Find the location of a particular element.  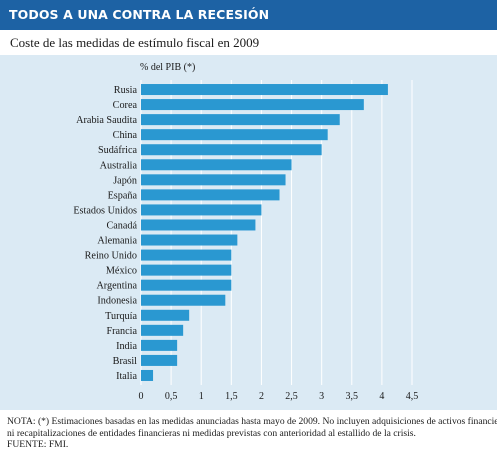

x-tick-label: 3,5 is located at coordinates (352, 396).